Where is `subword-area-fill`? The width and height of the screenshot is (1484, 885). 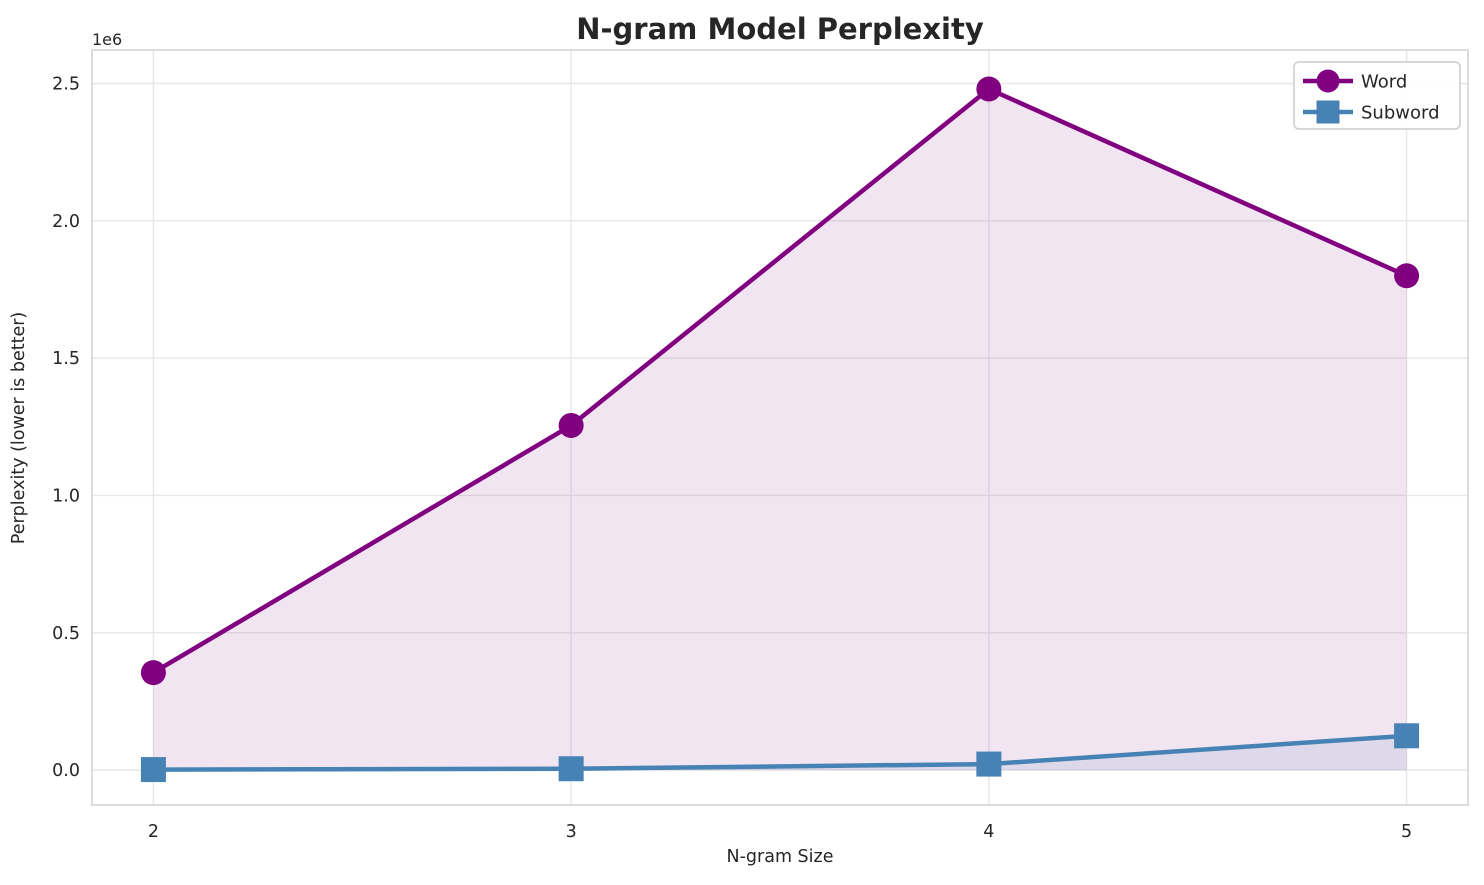
subword-area-fill is located at coordinates (780, 753).